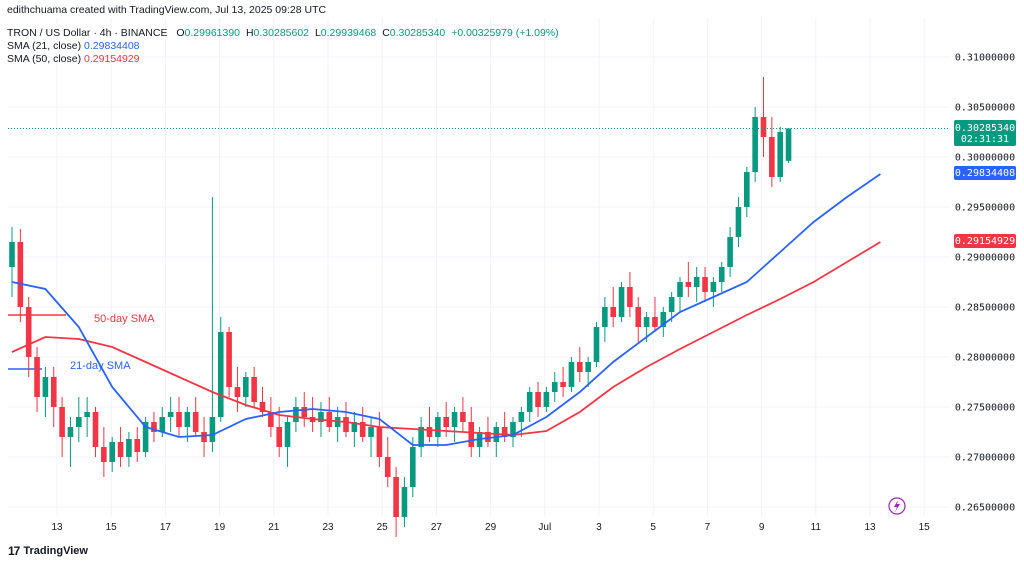 This screenshot has height=564, width=1024. What do you see at coordinates (925, 527) in the screenshot?
I see `x-tick-label: 15` at bounding box center [925, 527].